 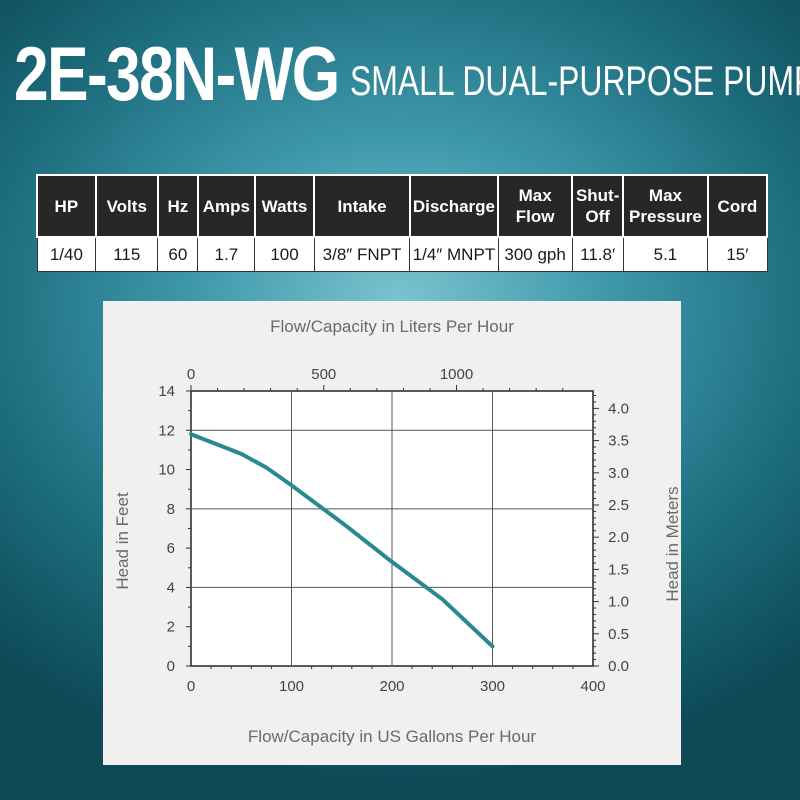 What do you see at coordinates (126, 206) in the screenshot?
I see `spec-header-volts: Volts` at bounding box center [126, 206].